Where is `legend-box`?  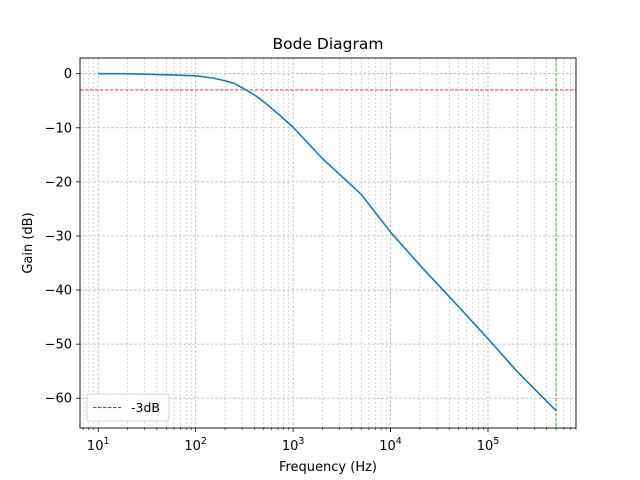 legend-box is located at coordinates (128, 407).